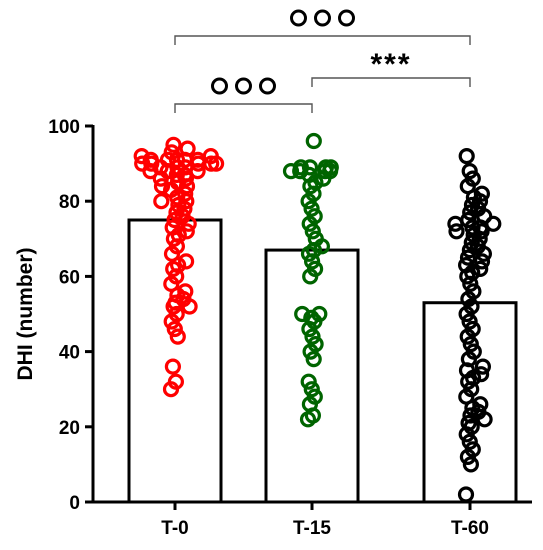  Describe the element at coordinates (64, 127) in the screenshot. I see `y-tick-label: 100` at that location.